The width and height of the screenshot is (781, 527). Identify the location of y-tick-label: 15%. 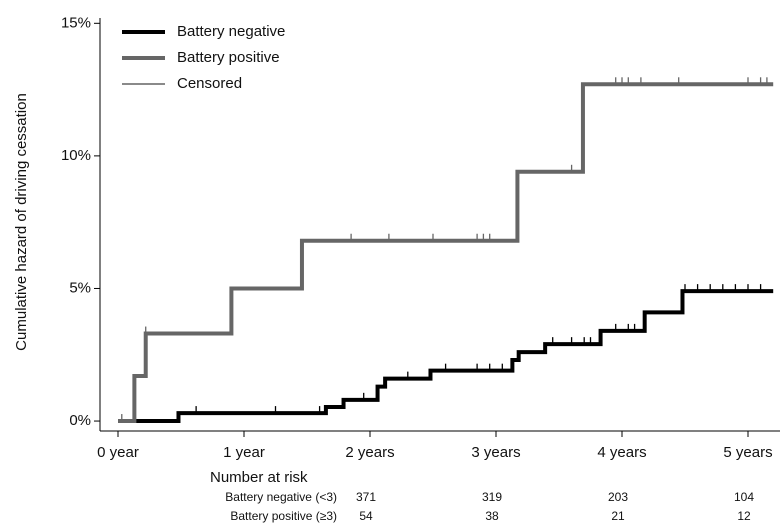
(76, 22).